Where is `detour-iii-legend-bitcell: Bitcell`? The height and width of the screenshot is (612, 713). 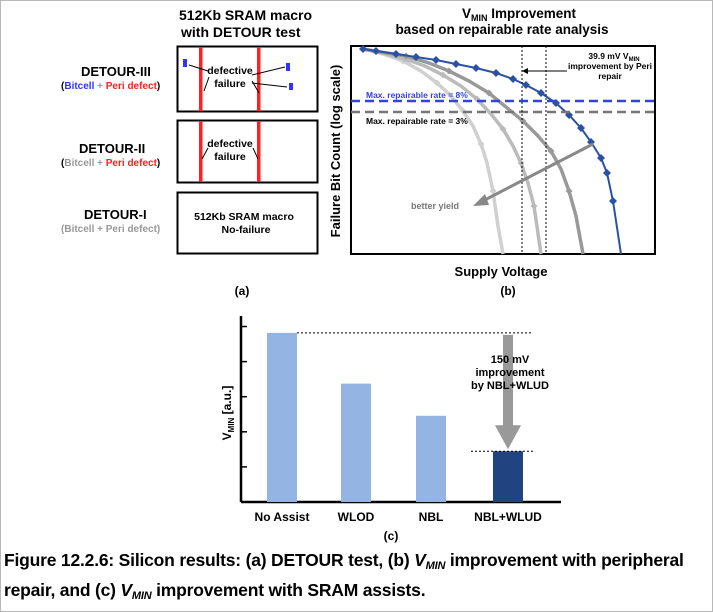
detour-iii-legend-bitcell: Bitcell is located at coordinates (79, 86).